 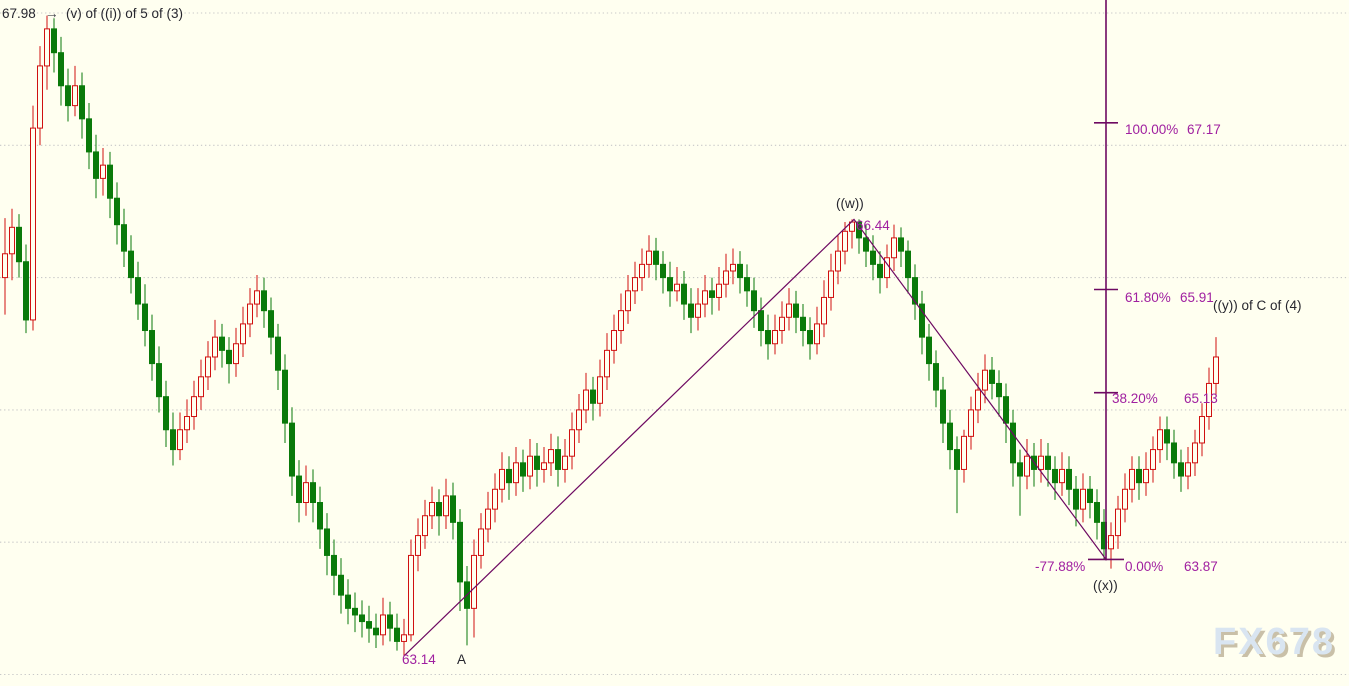 I want to click on fib-382-pct-label: 38.20%, so click(x=1135, y=398).